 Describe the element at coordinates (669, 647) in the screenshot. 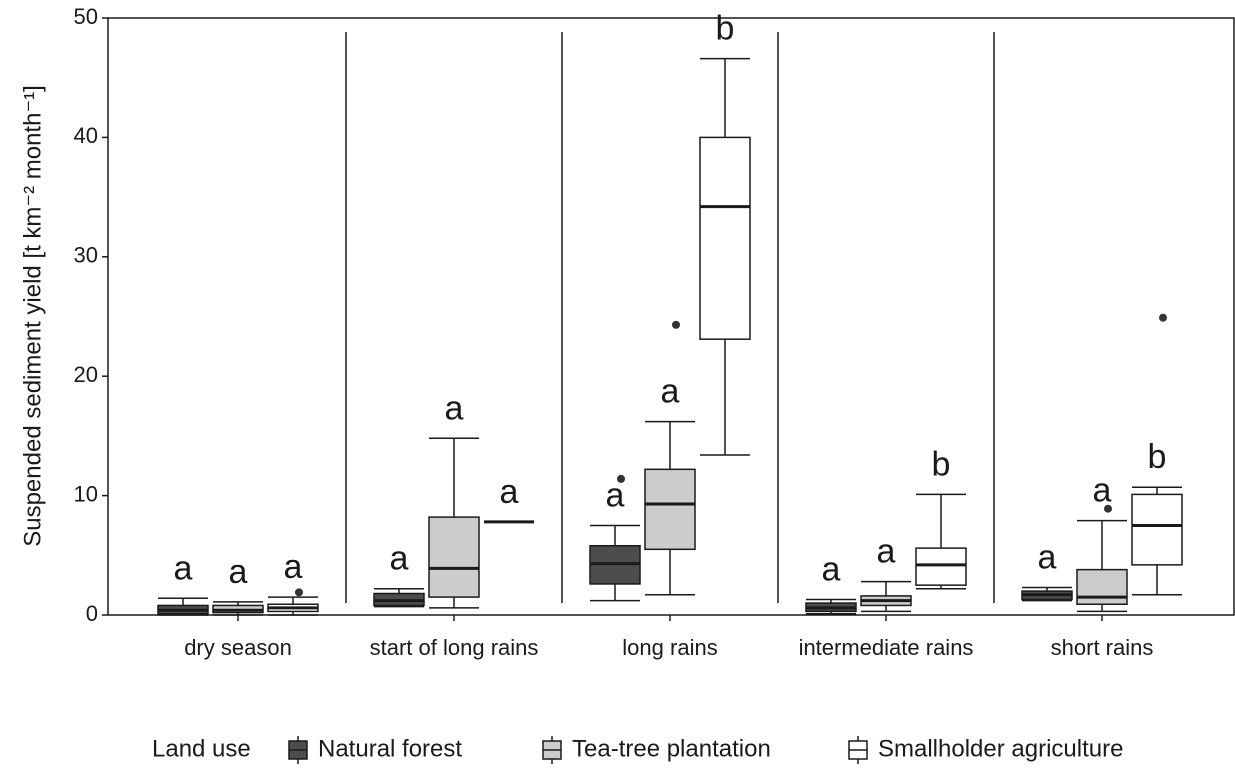

I see `x-tick-label: long rains` at that location.